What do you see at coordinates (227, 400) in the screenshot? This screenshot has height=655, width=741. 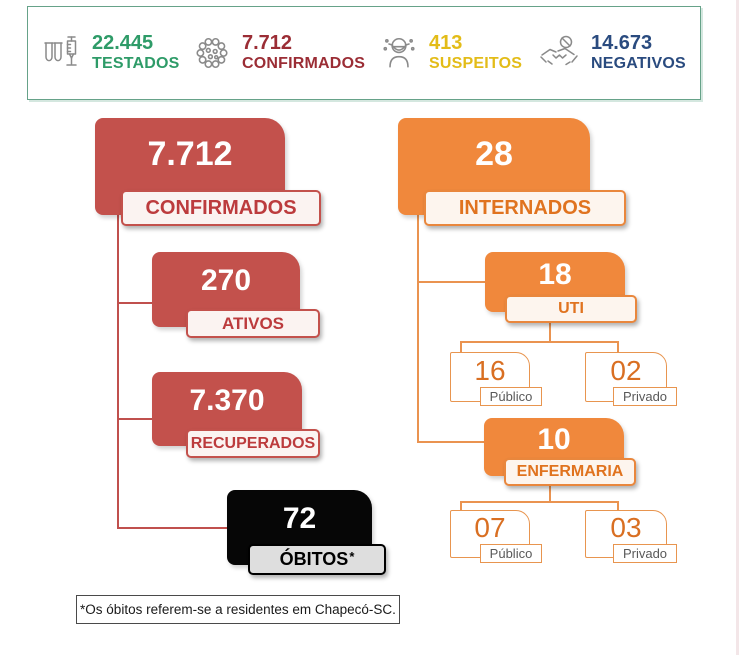 I see `recuperados-number: 7.370` at bounding box center [227, 400].